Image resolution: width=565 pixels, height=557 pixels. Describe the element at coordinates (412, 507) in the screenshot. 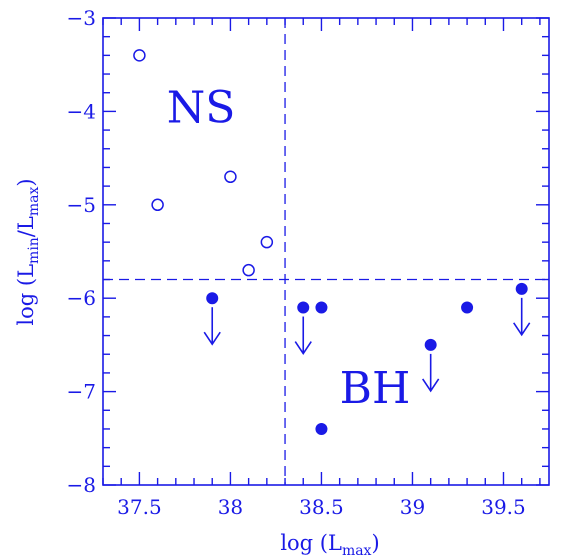

I see `x-tick-label: 39` at that location.